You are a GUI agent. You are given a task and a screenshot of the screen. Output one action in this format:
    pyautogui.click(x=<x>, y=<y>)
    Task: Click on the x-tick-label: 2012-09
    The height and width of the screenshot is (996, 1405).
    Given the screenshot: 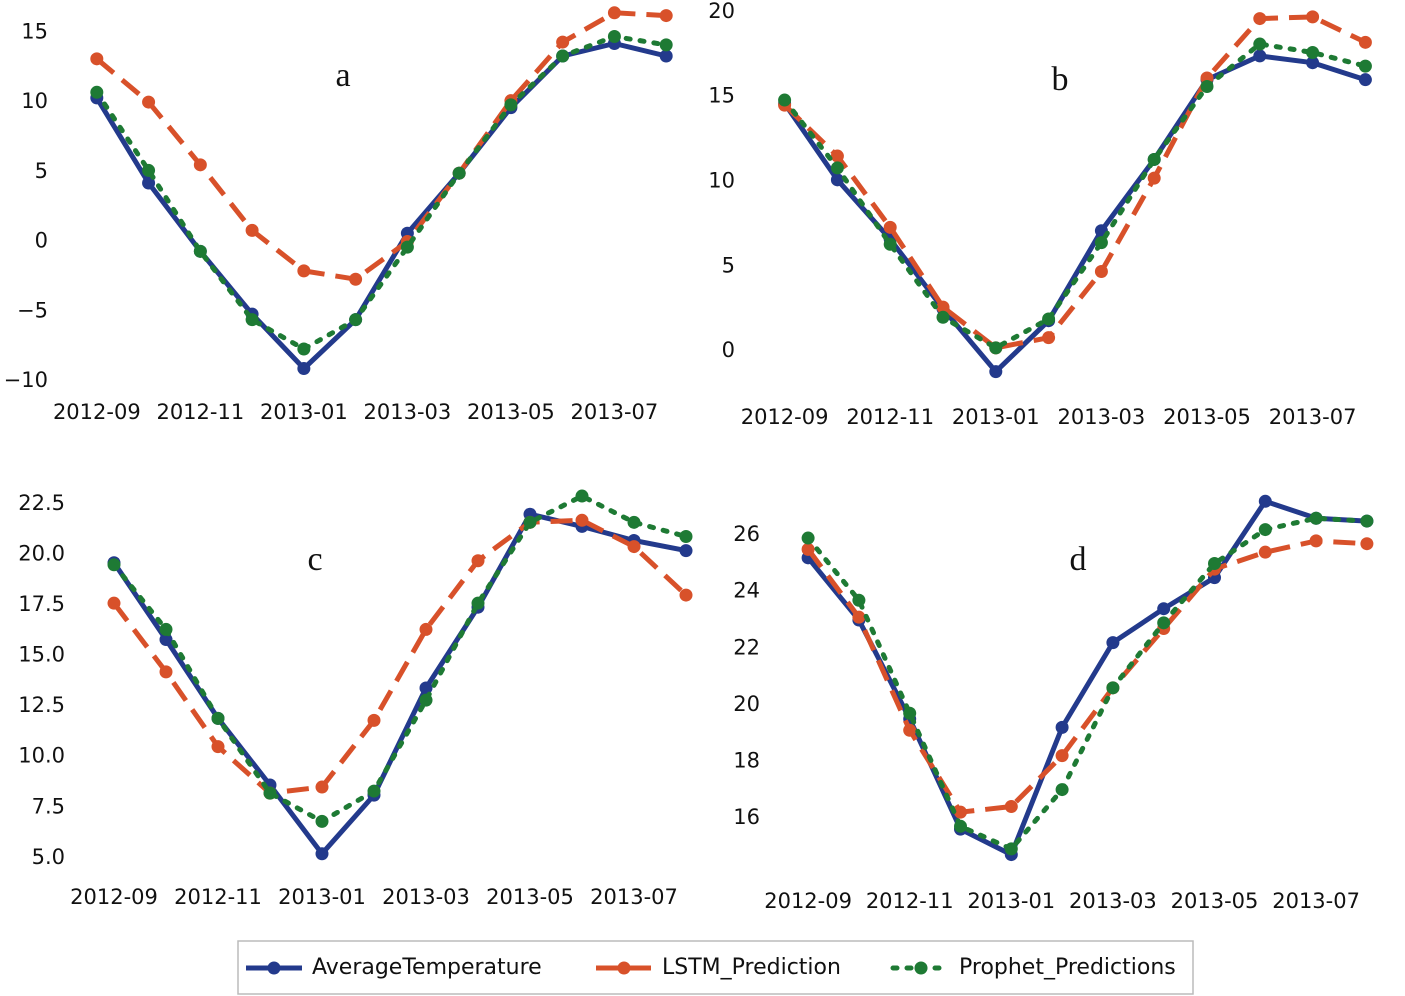 What is the action you would take?
    pyautogui.click(x=808, y=901)
    